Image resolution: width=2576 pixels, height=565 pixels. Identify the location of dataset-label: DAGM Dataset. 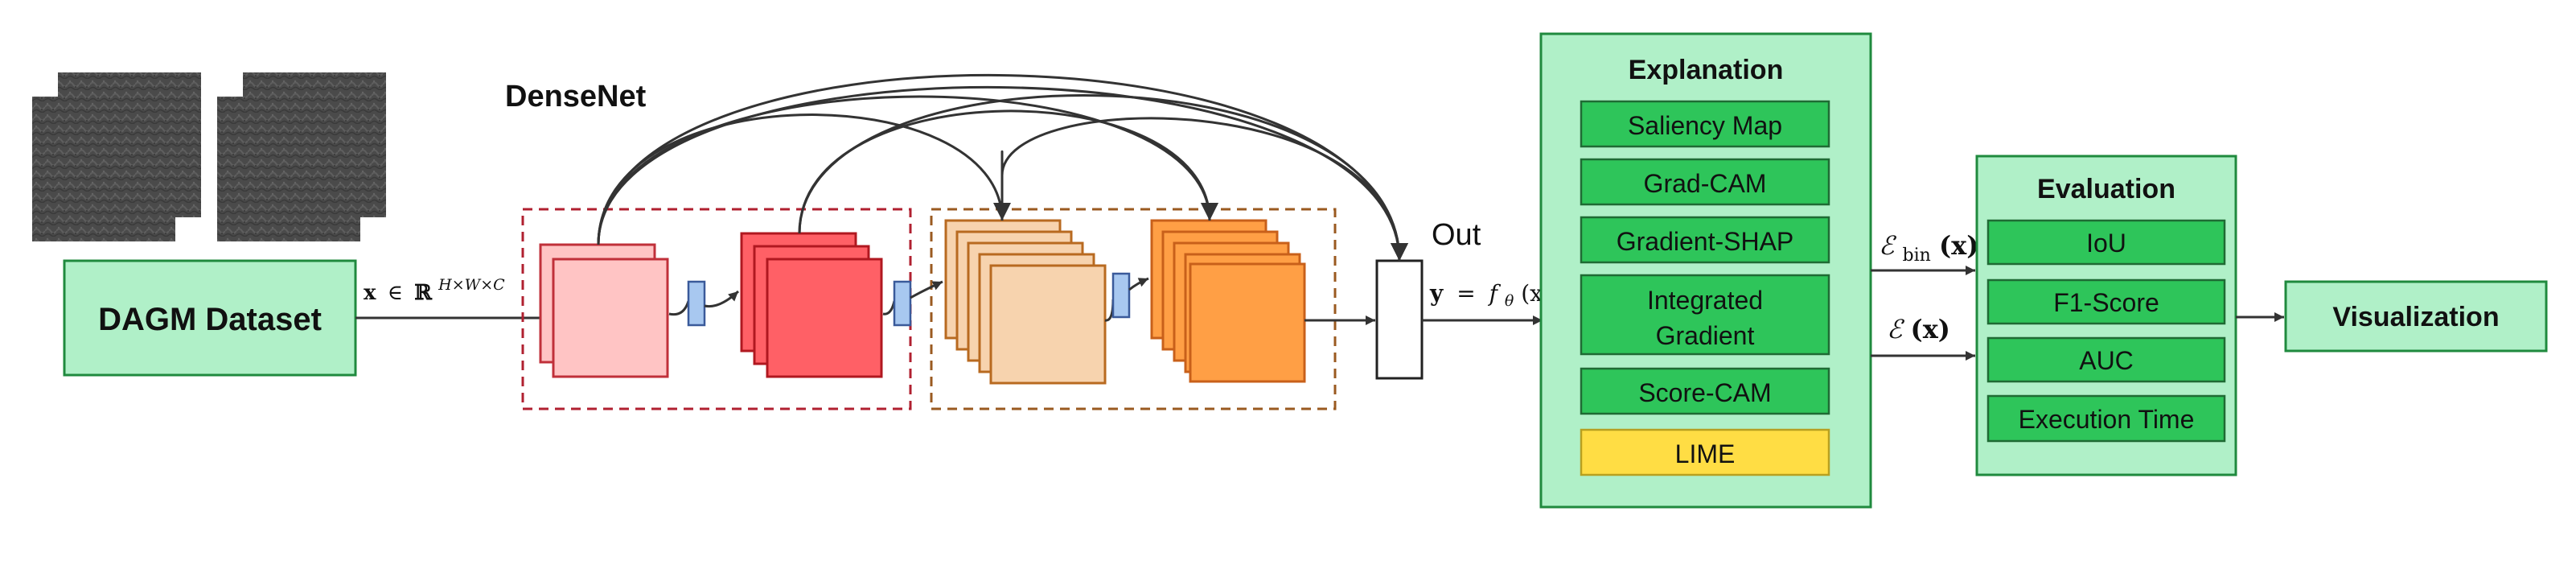
(210, 319).